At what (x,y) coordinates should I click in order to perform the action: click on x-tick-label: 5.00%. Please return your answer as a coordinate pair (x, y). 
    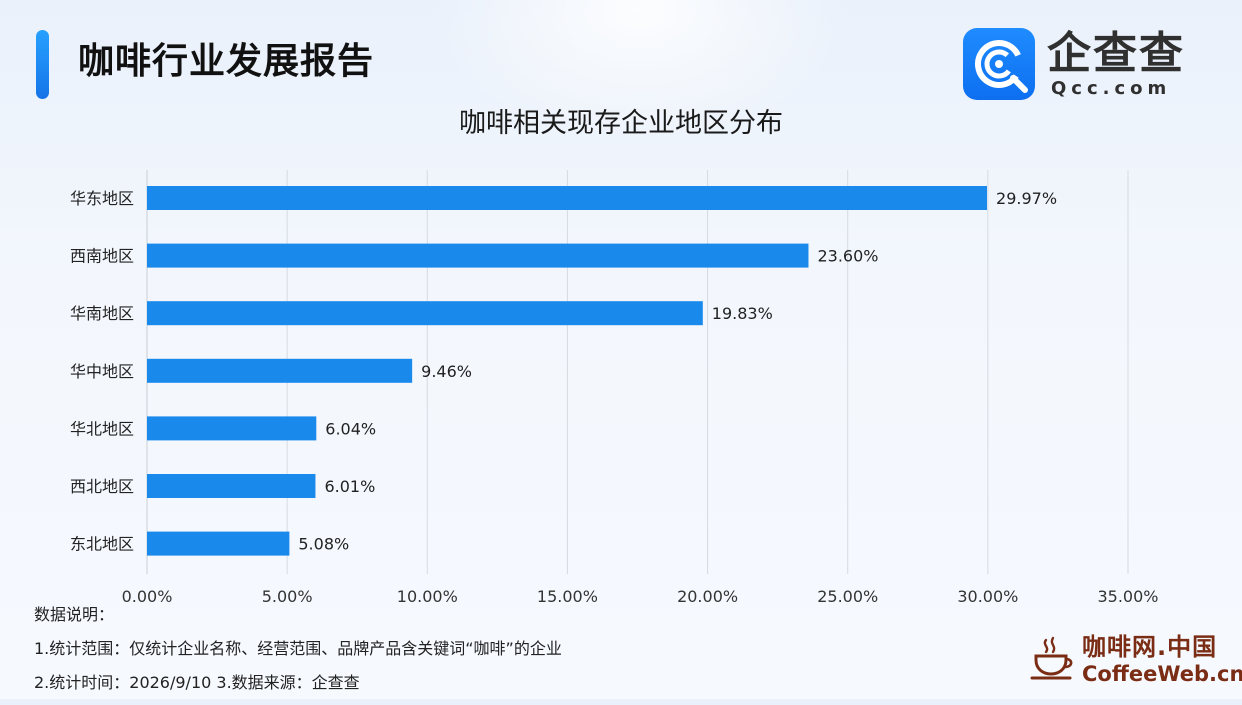
    Looking at the image, I should click on (287, 596).